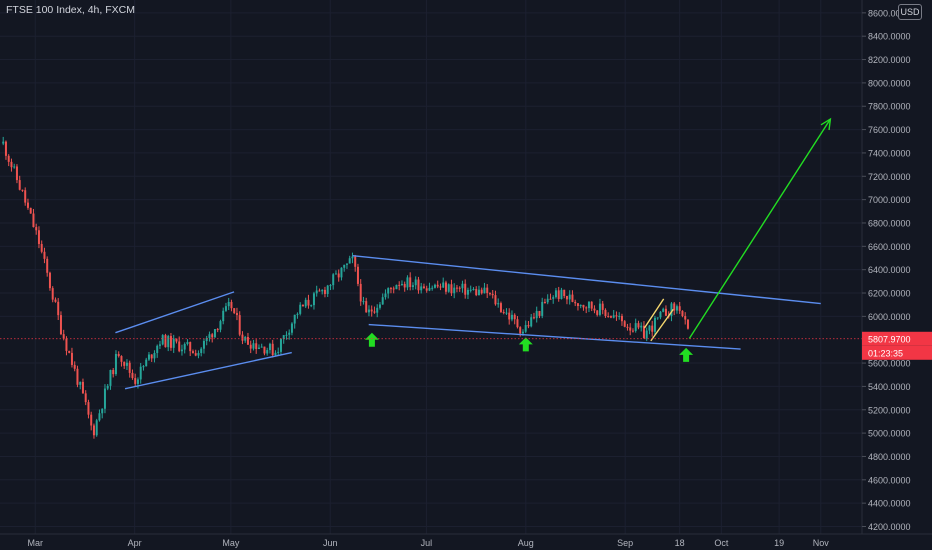 This screenshot has height=550, width=932. Describe the element at coordinates (885, 353) in the screenshot. I see `countdown-label: 01:23:35` at that location.